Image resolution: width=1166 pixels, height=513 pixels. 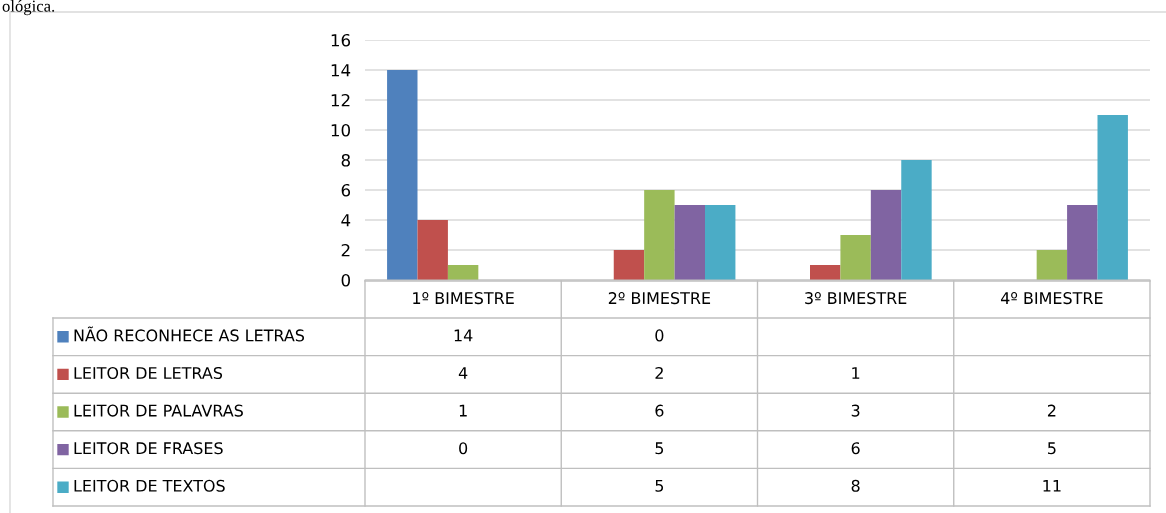 I want to click on x-tick-label: 3º BIMESTRE, so click(x=856, y=298).